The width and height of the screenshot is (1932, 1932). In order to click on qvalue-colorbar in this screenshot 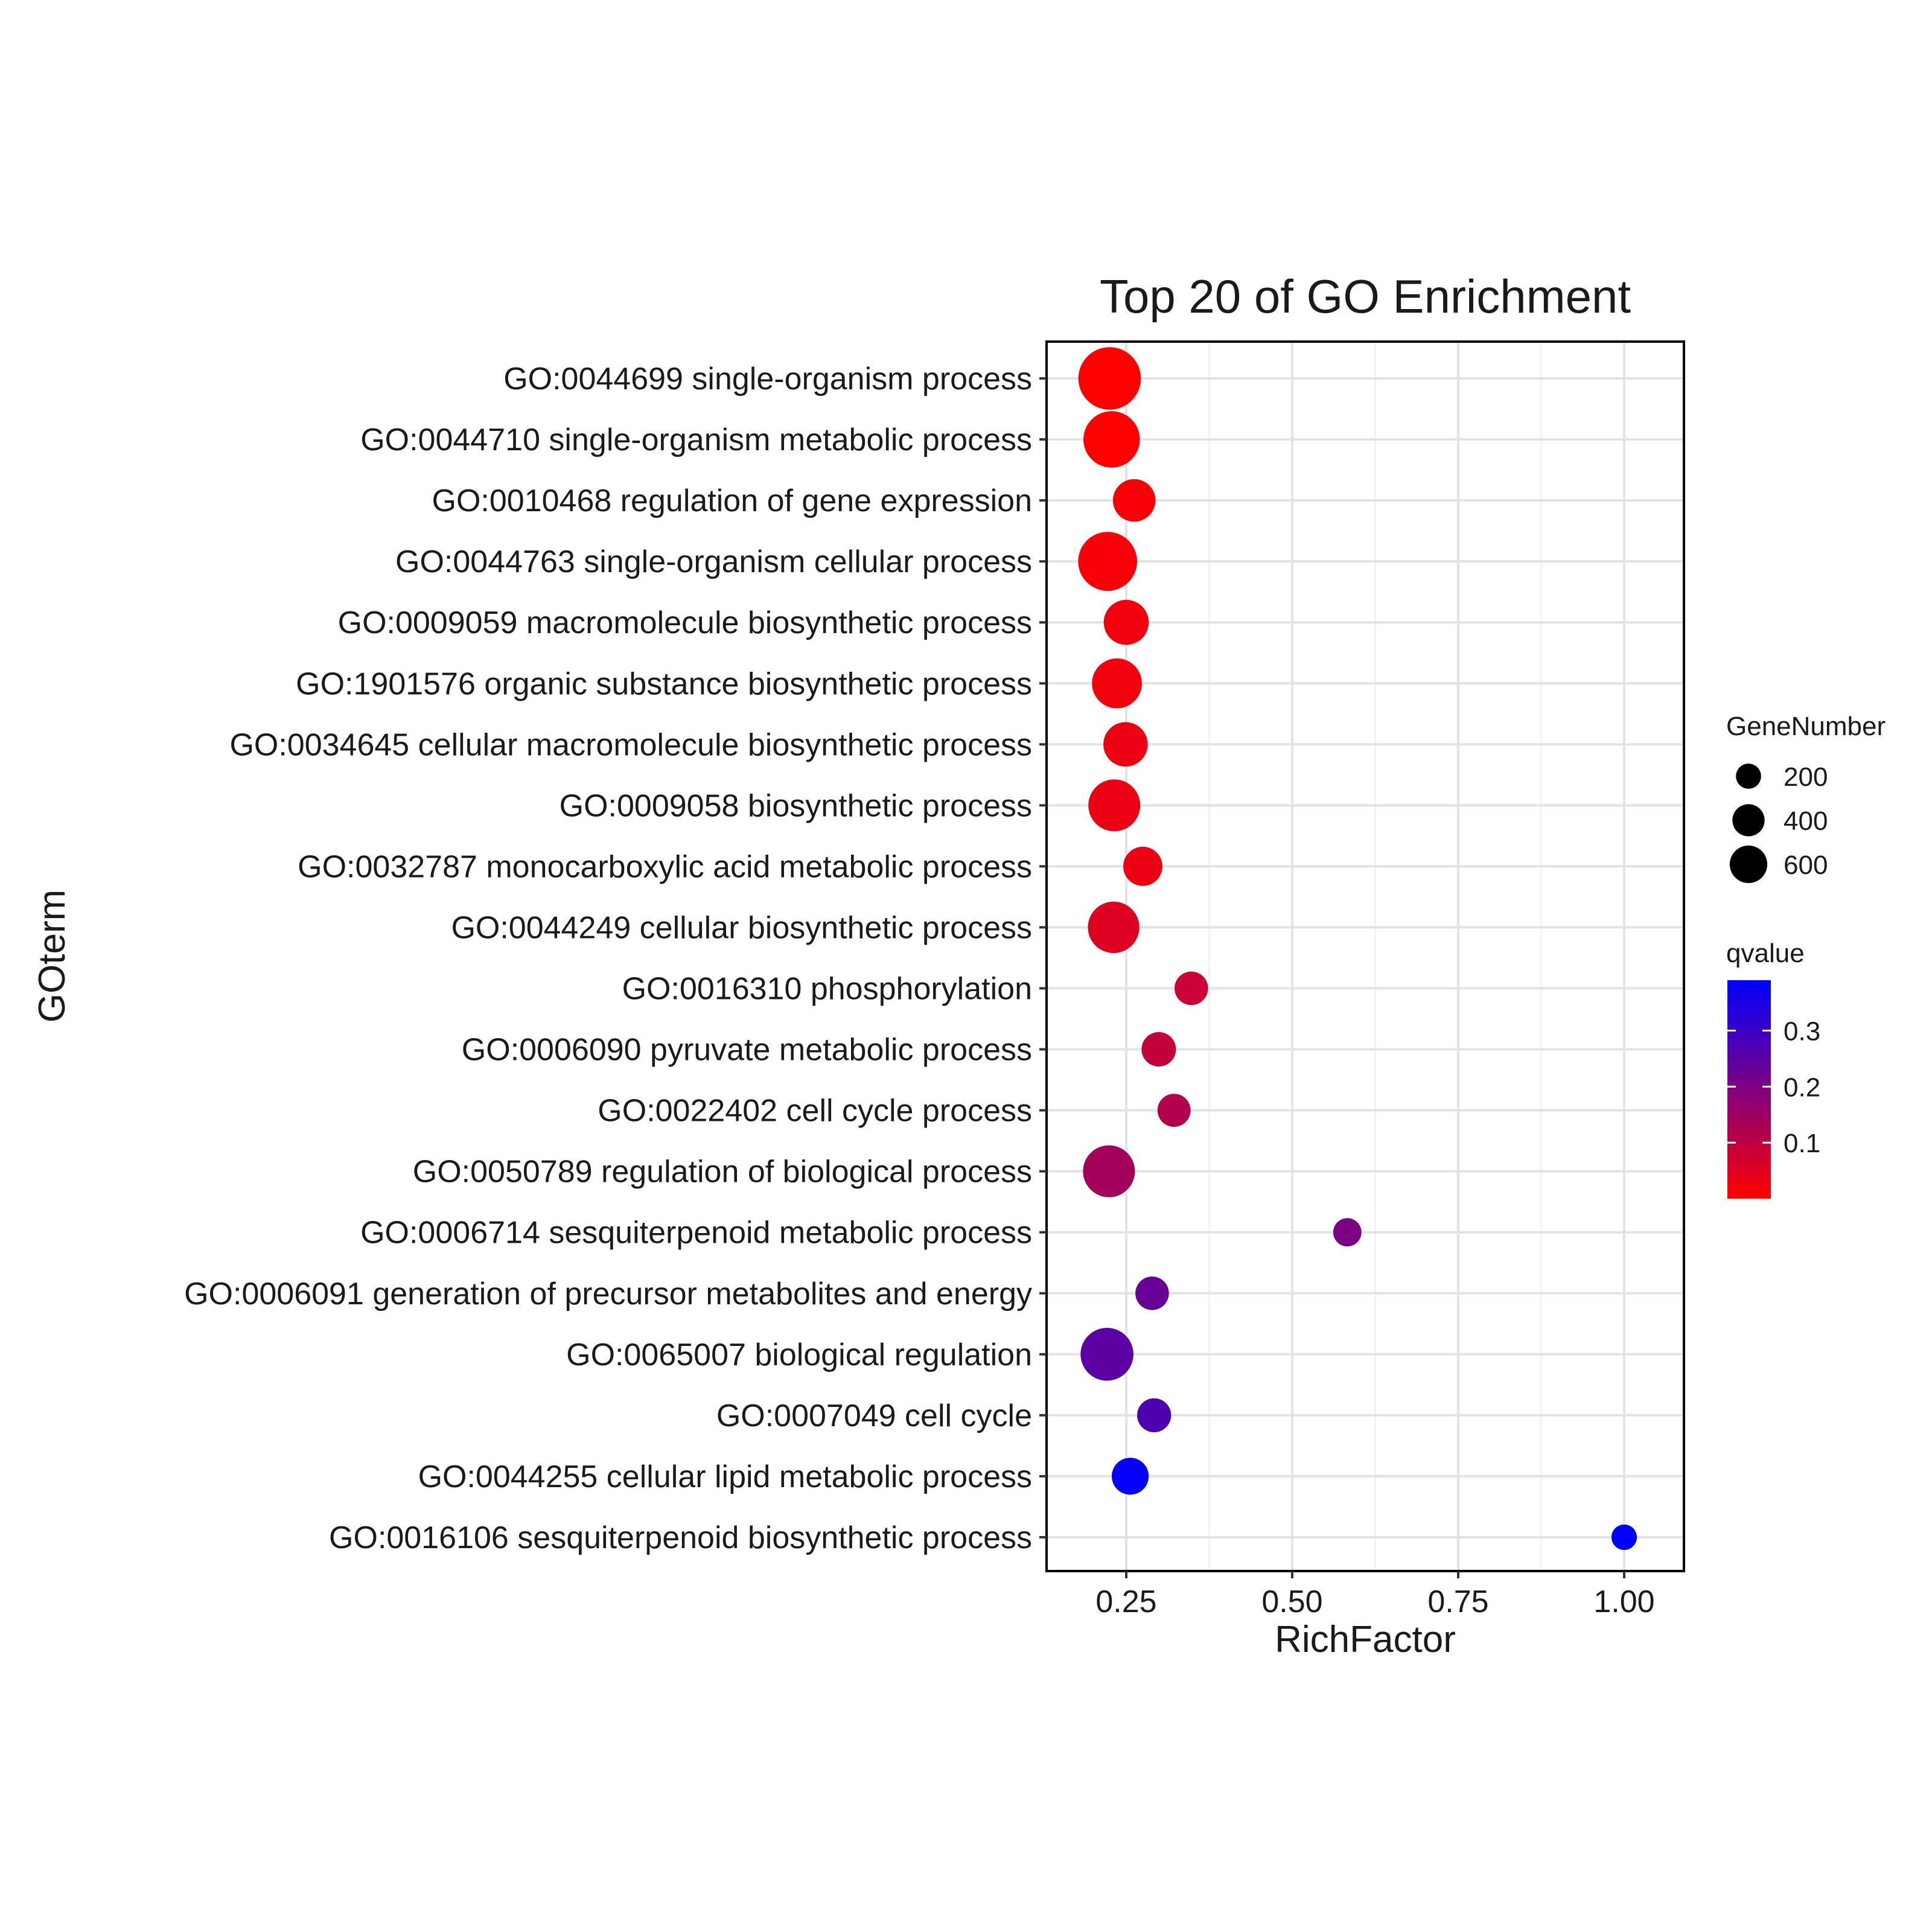, I will do `click(1749, 1089)`.